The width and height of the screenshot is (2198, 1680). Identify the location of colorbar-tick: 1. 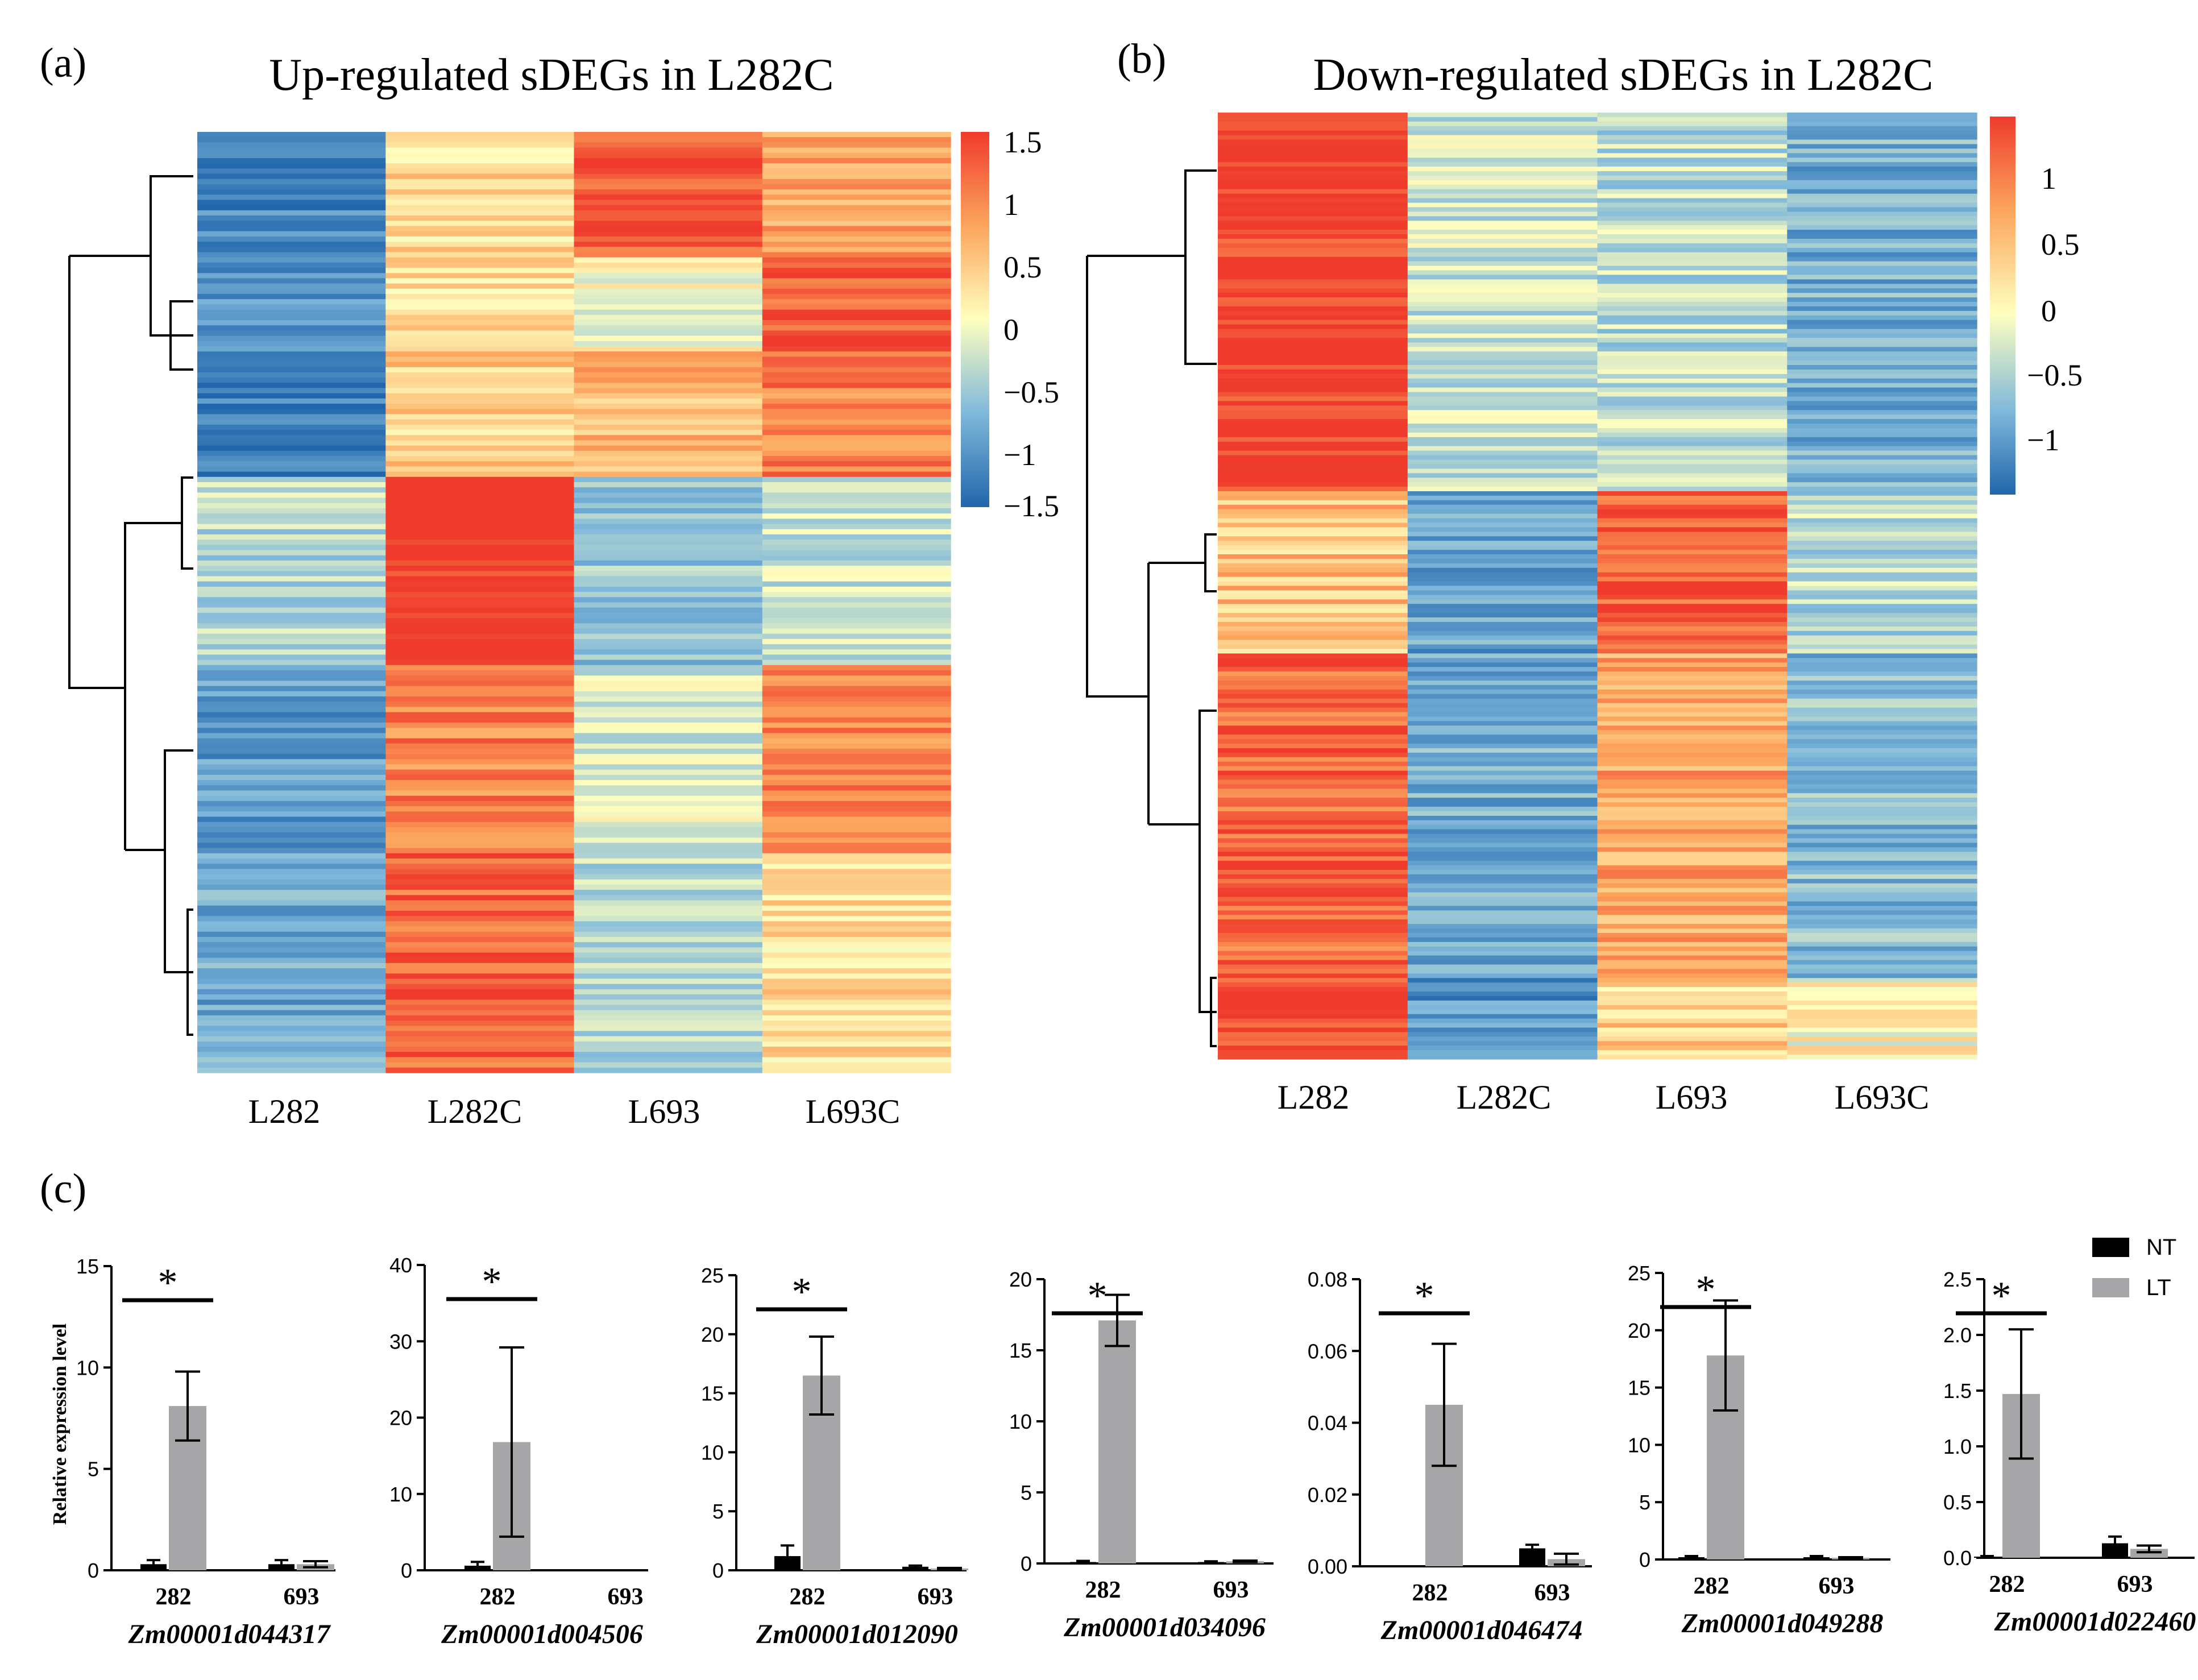
(1011, 205).